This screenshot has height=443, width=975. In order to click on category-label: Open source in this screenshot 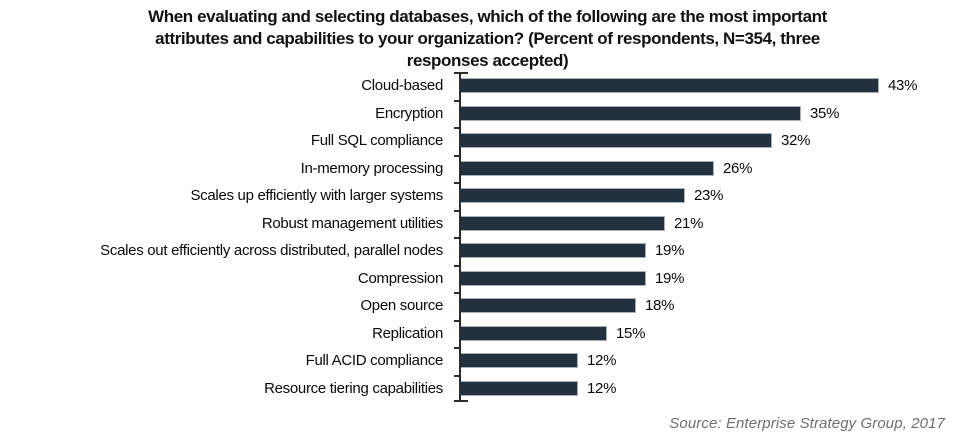, I will do `click(401, 306)`.